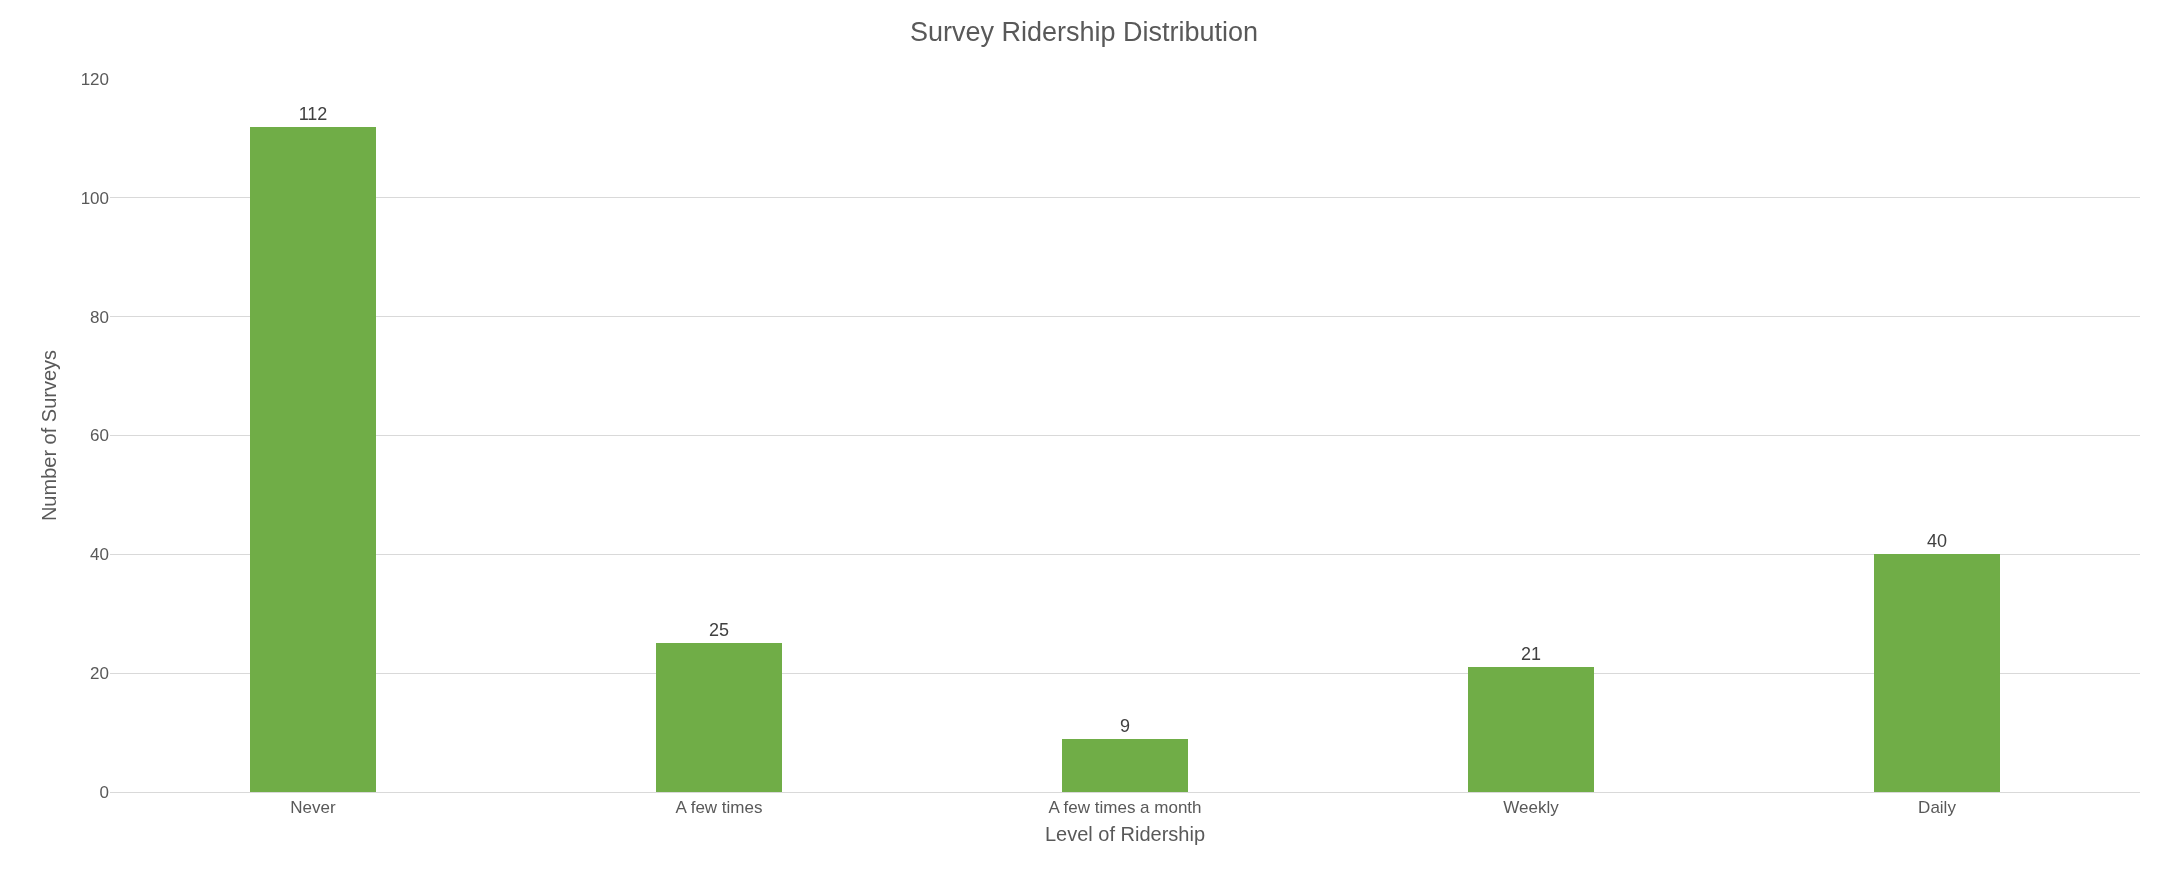  What do you see at coordinates (719, 630) in the screenshot?
I see `data-label: 25` at bounding box center [719, 630].